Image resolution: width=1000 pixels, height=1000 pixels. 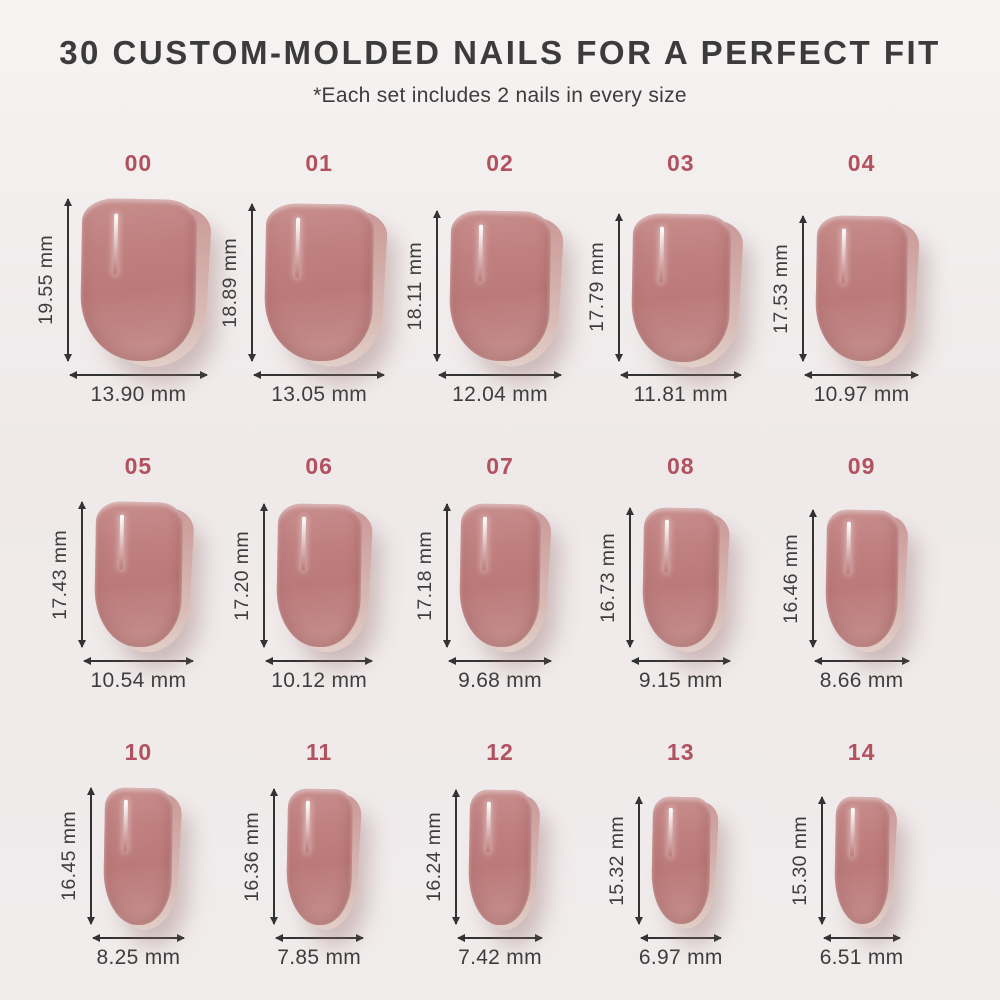 I want to click on nail-photo: 17.53 mm, so click(x=845, y=291).